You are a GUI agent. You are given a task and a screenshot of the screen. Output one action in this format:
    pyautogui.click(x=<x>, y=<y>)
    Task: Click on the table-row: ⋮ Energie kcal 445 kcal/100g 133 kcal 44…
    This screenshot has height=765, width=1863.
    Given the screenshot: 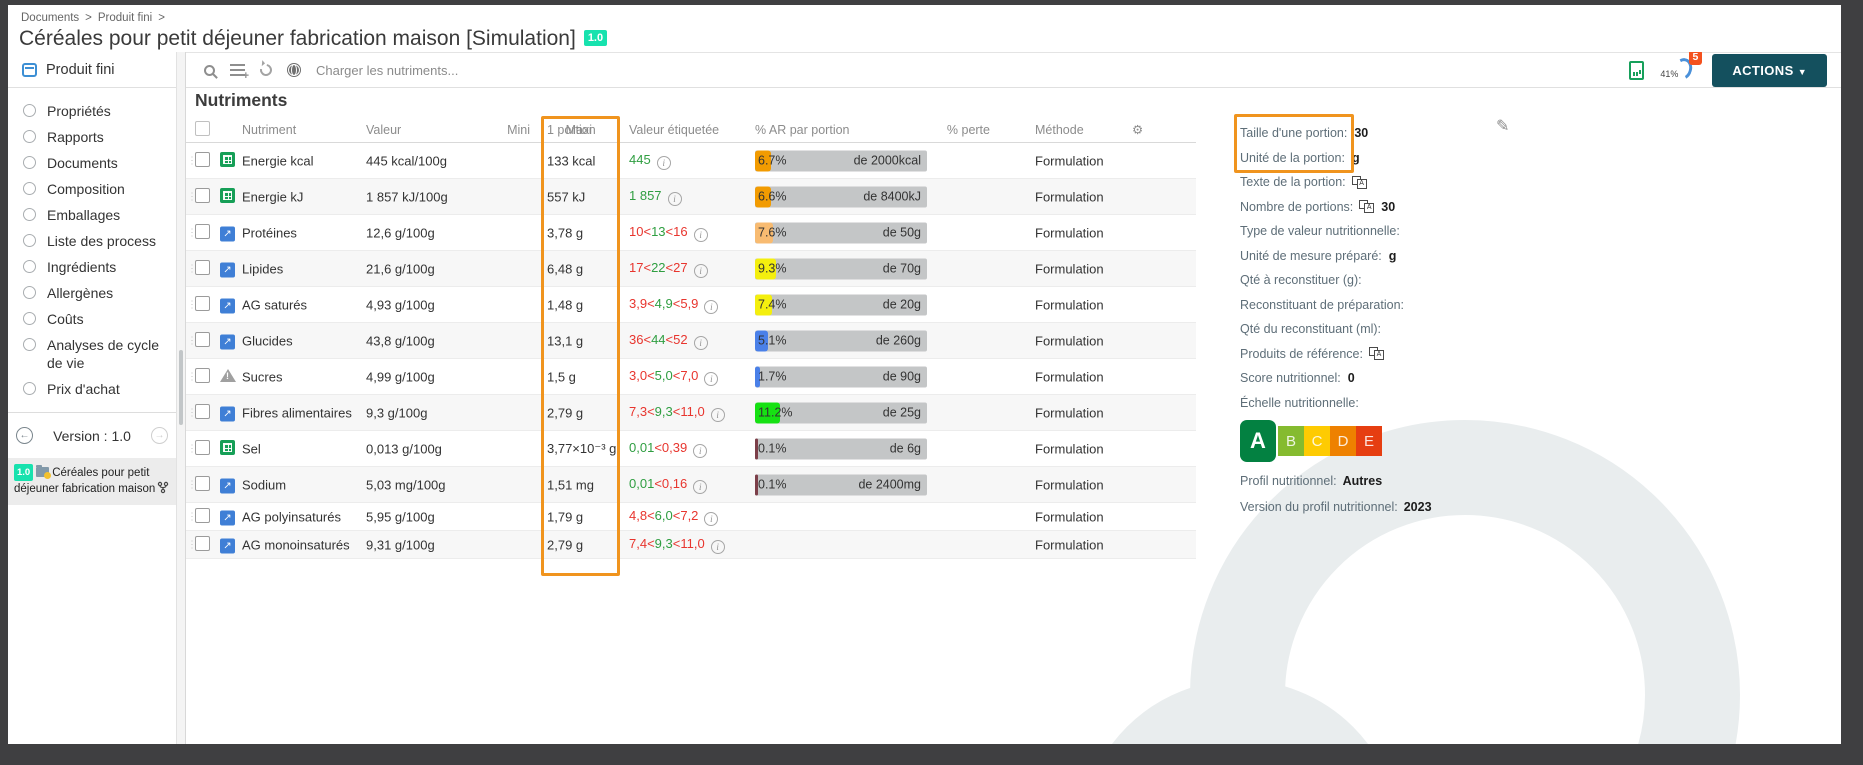 What is the action you would take?
    pyautogui.click(x=691, y=161)
    